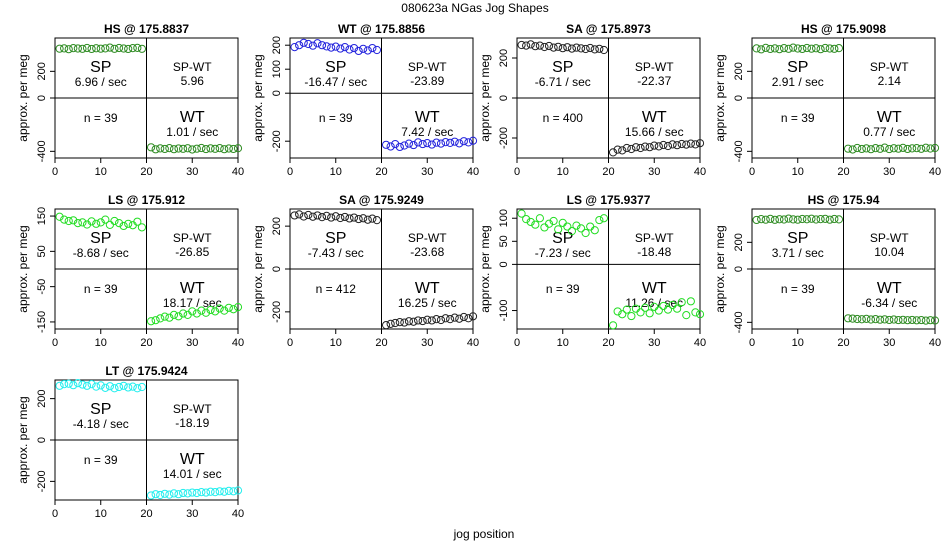 The image size is (950, 550). Describe the element at coordinates (797, 238) in the screenshot. I see `sp-label: SP` at that location.